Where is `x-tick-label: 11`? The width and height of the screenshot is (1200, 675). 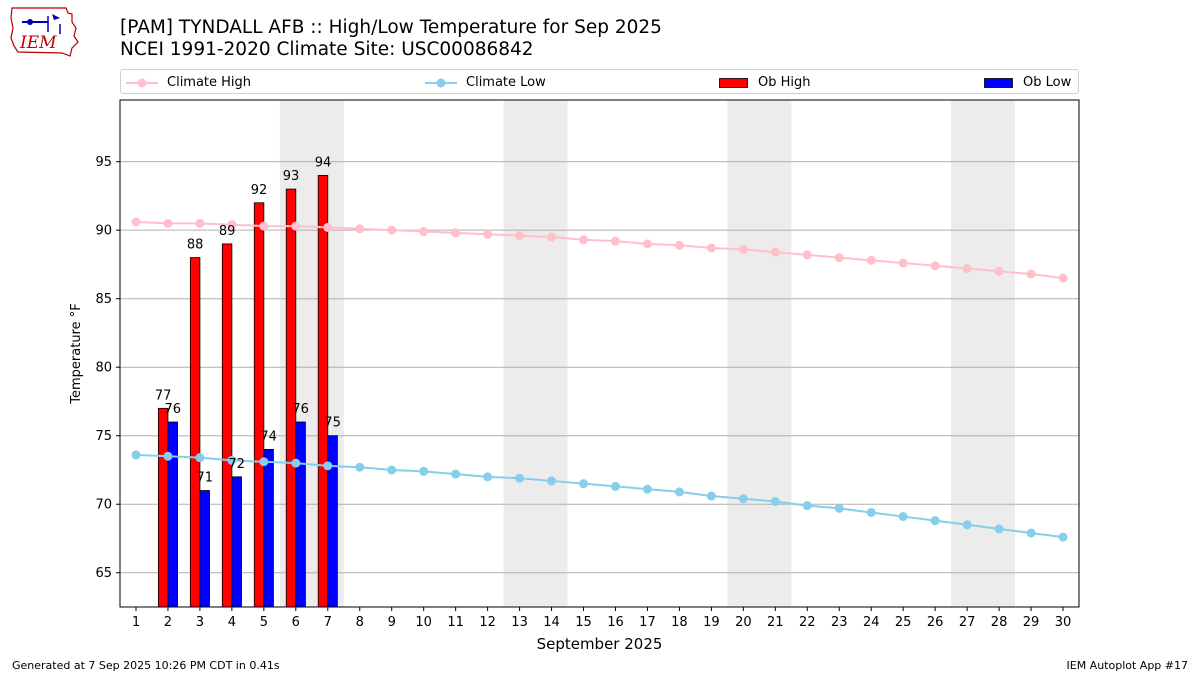
x-tick-label: 11 is located at coordinates (455, 622).